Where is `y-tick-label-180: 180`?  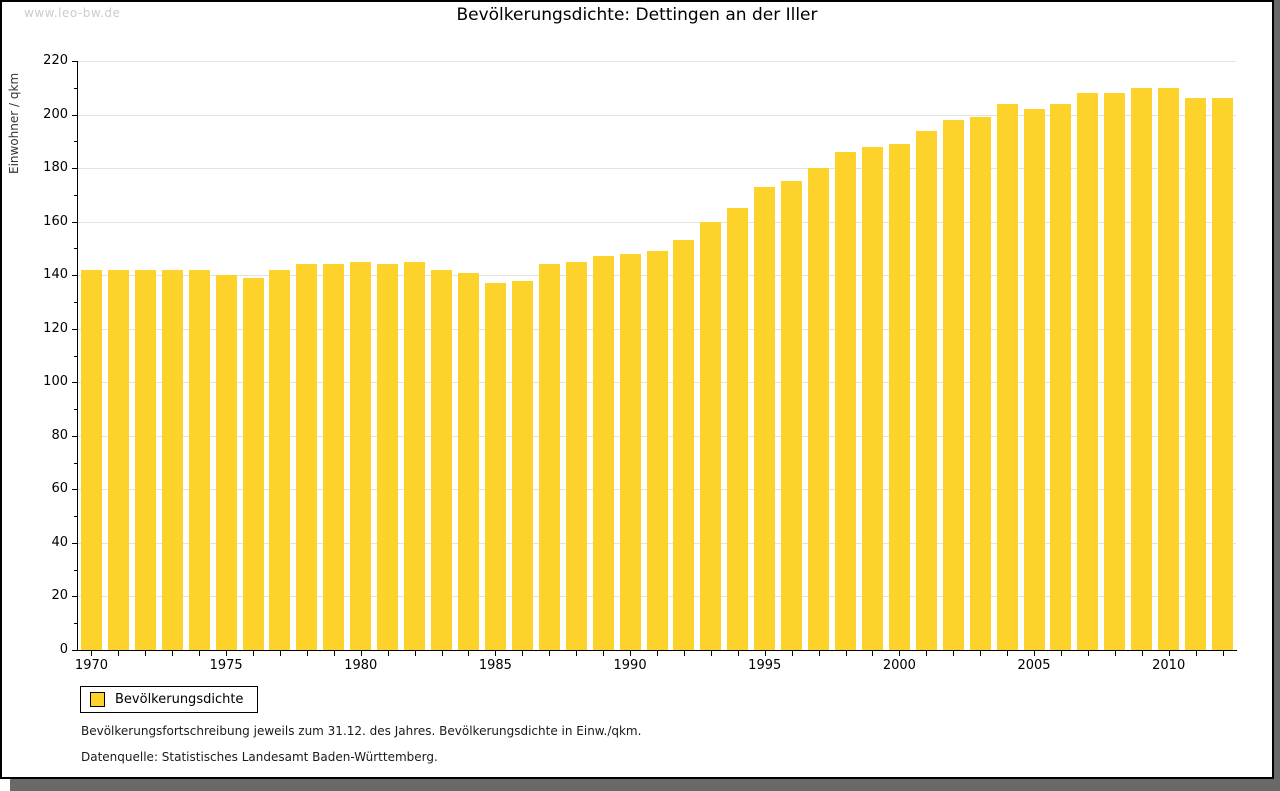 y-tick-label-180: 180 is located at coordinates (55, 168).